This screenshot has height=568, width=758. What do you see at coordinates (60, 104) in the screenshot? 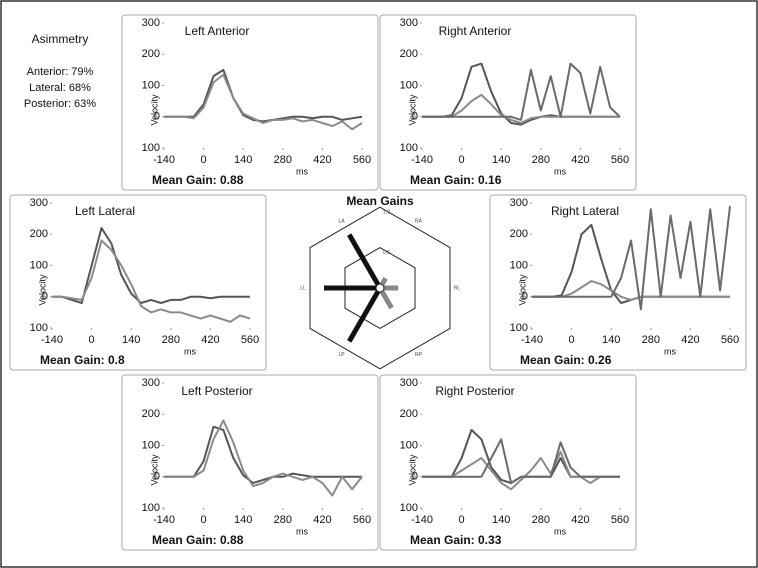
I see `asymmetry-item: Posterior: 63%` at bounding box center [60, 104].